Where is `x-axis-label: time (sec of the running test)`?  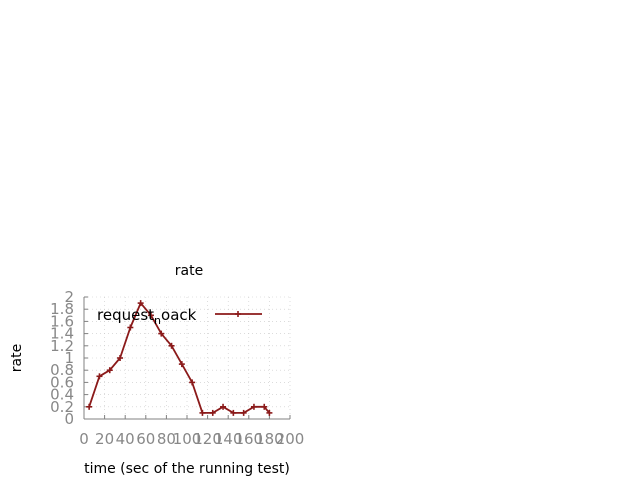
x-axis-label: time (sec of the running test) is located at coordinates (187, 469).